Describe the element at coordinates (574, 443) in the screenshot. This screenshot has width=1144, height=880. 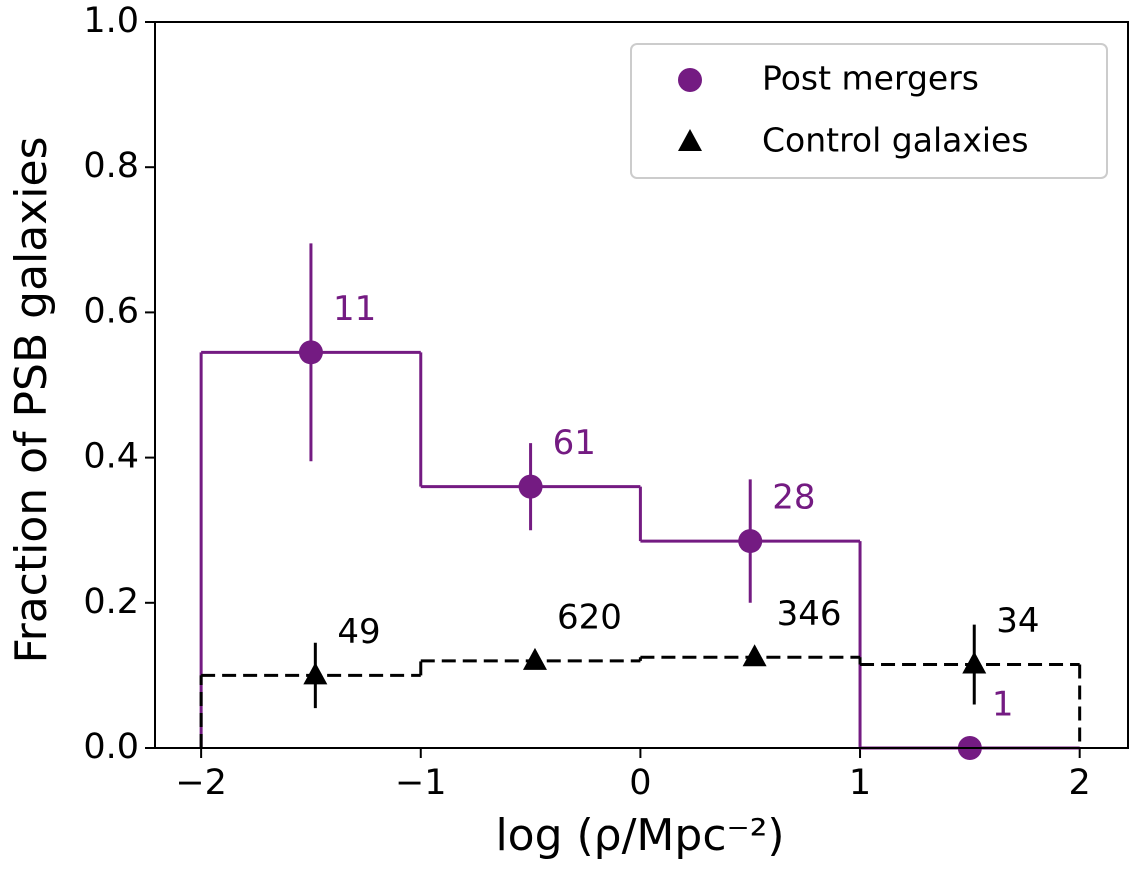
I see `count-label: 61` at that location.